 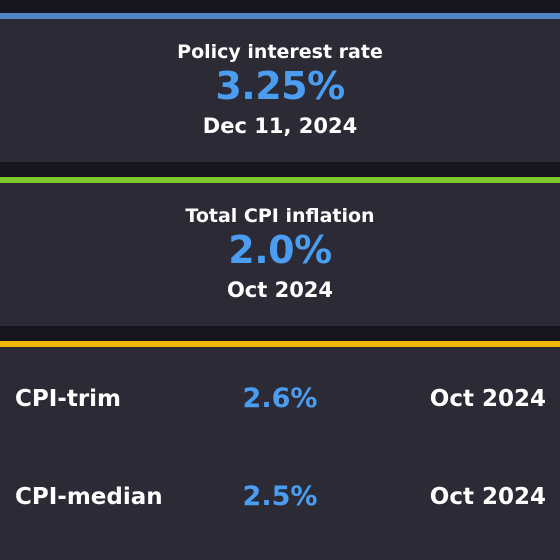 What do you see at coordinates (487, 497) in the screenshot?
I see `cpi-median-date: Oct 2024` at bounding box center [487, 497].